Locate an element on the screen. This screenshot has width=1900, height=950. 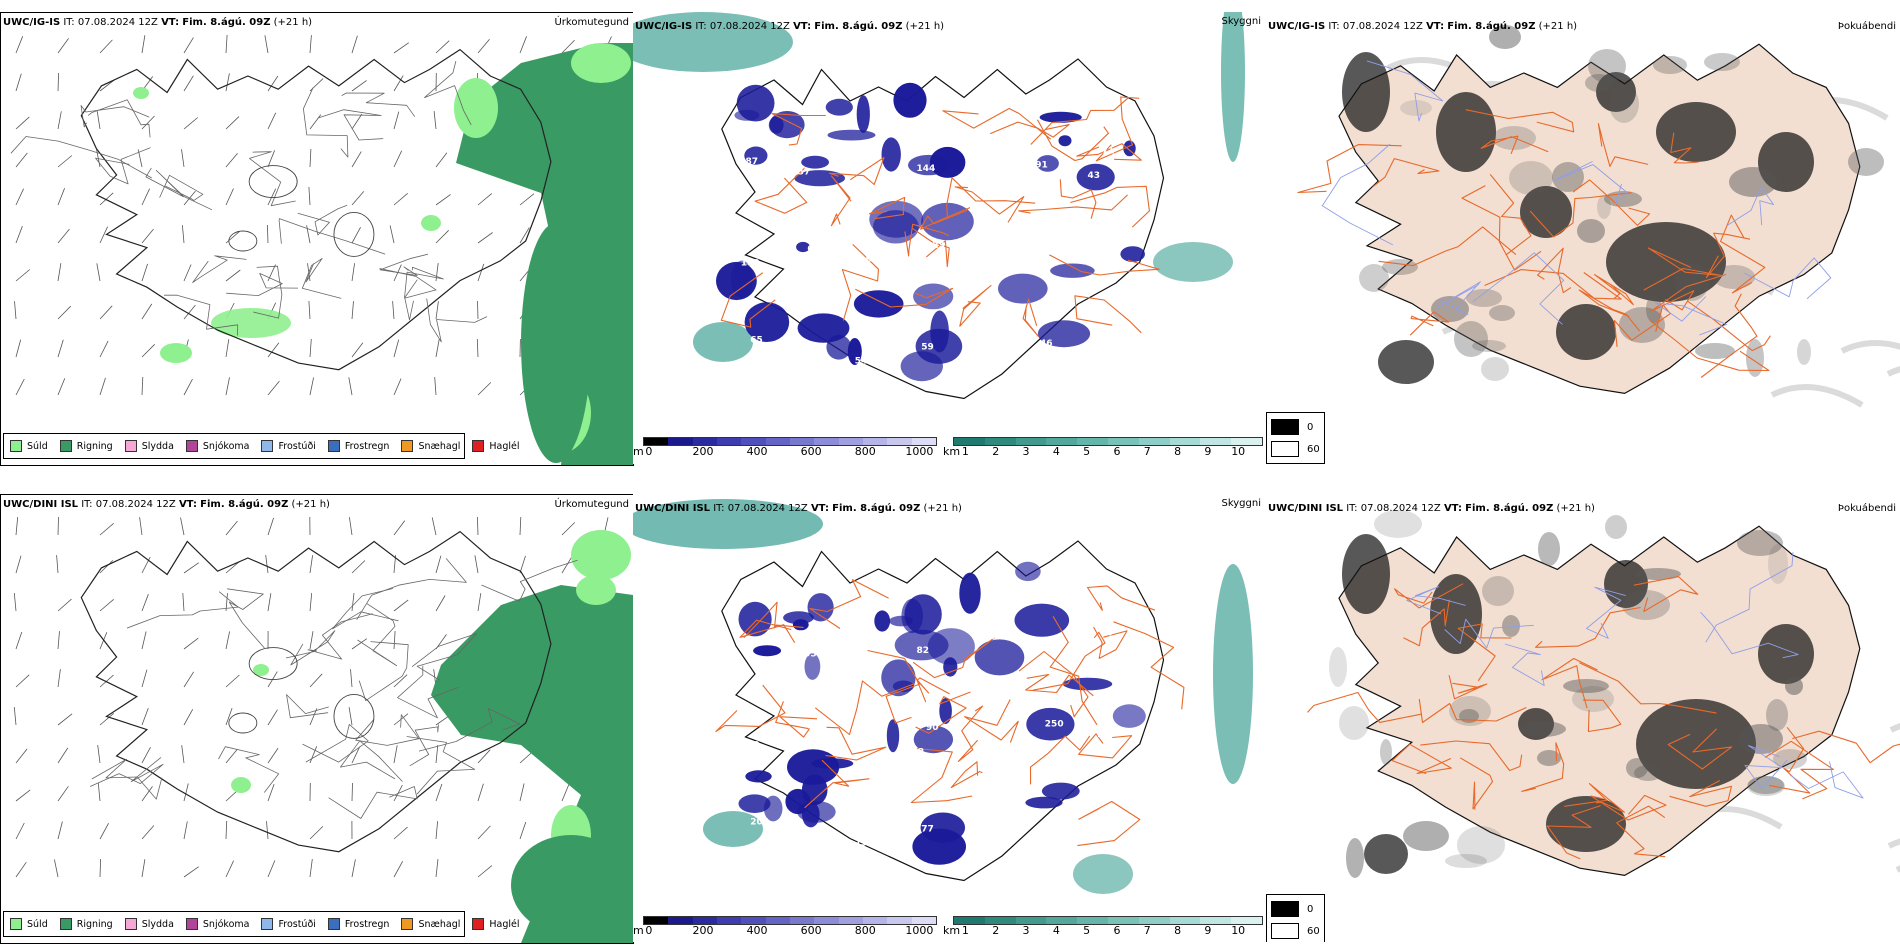
ceiling-label: 65 is located at coordinates (756, 341).